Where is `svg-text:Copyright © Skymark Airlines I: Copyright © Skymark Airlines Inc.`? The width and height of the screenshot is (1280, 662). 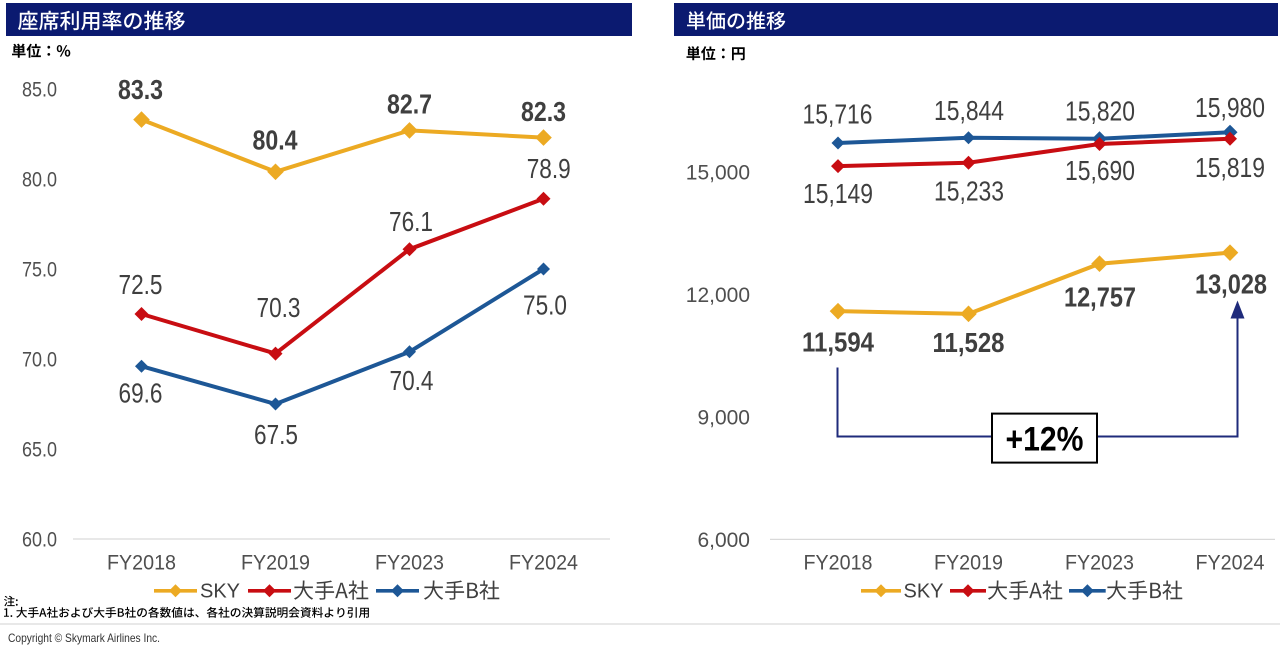 svg-text:Copyright © Skymark Airlines I: Copyright © Skymark Airlines Inc. is located at coordinates (84, 638).